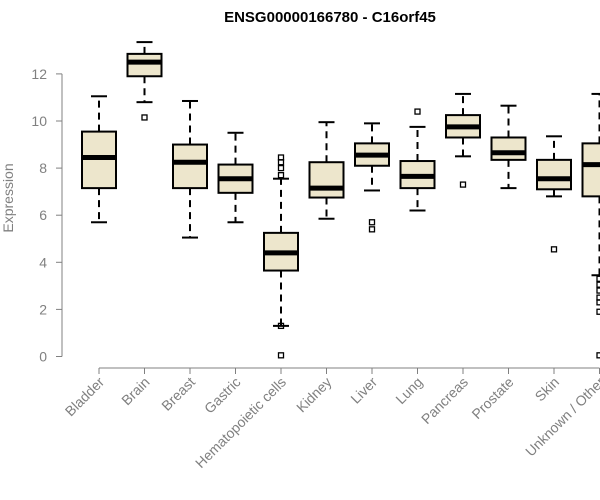 The width and height of the screenshot is (600, 500). I want to click on x-category-label: Prostate, so click(492, 398).